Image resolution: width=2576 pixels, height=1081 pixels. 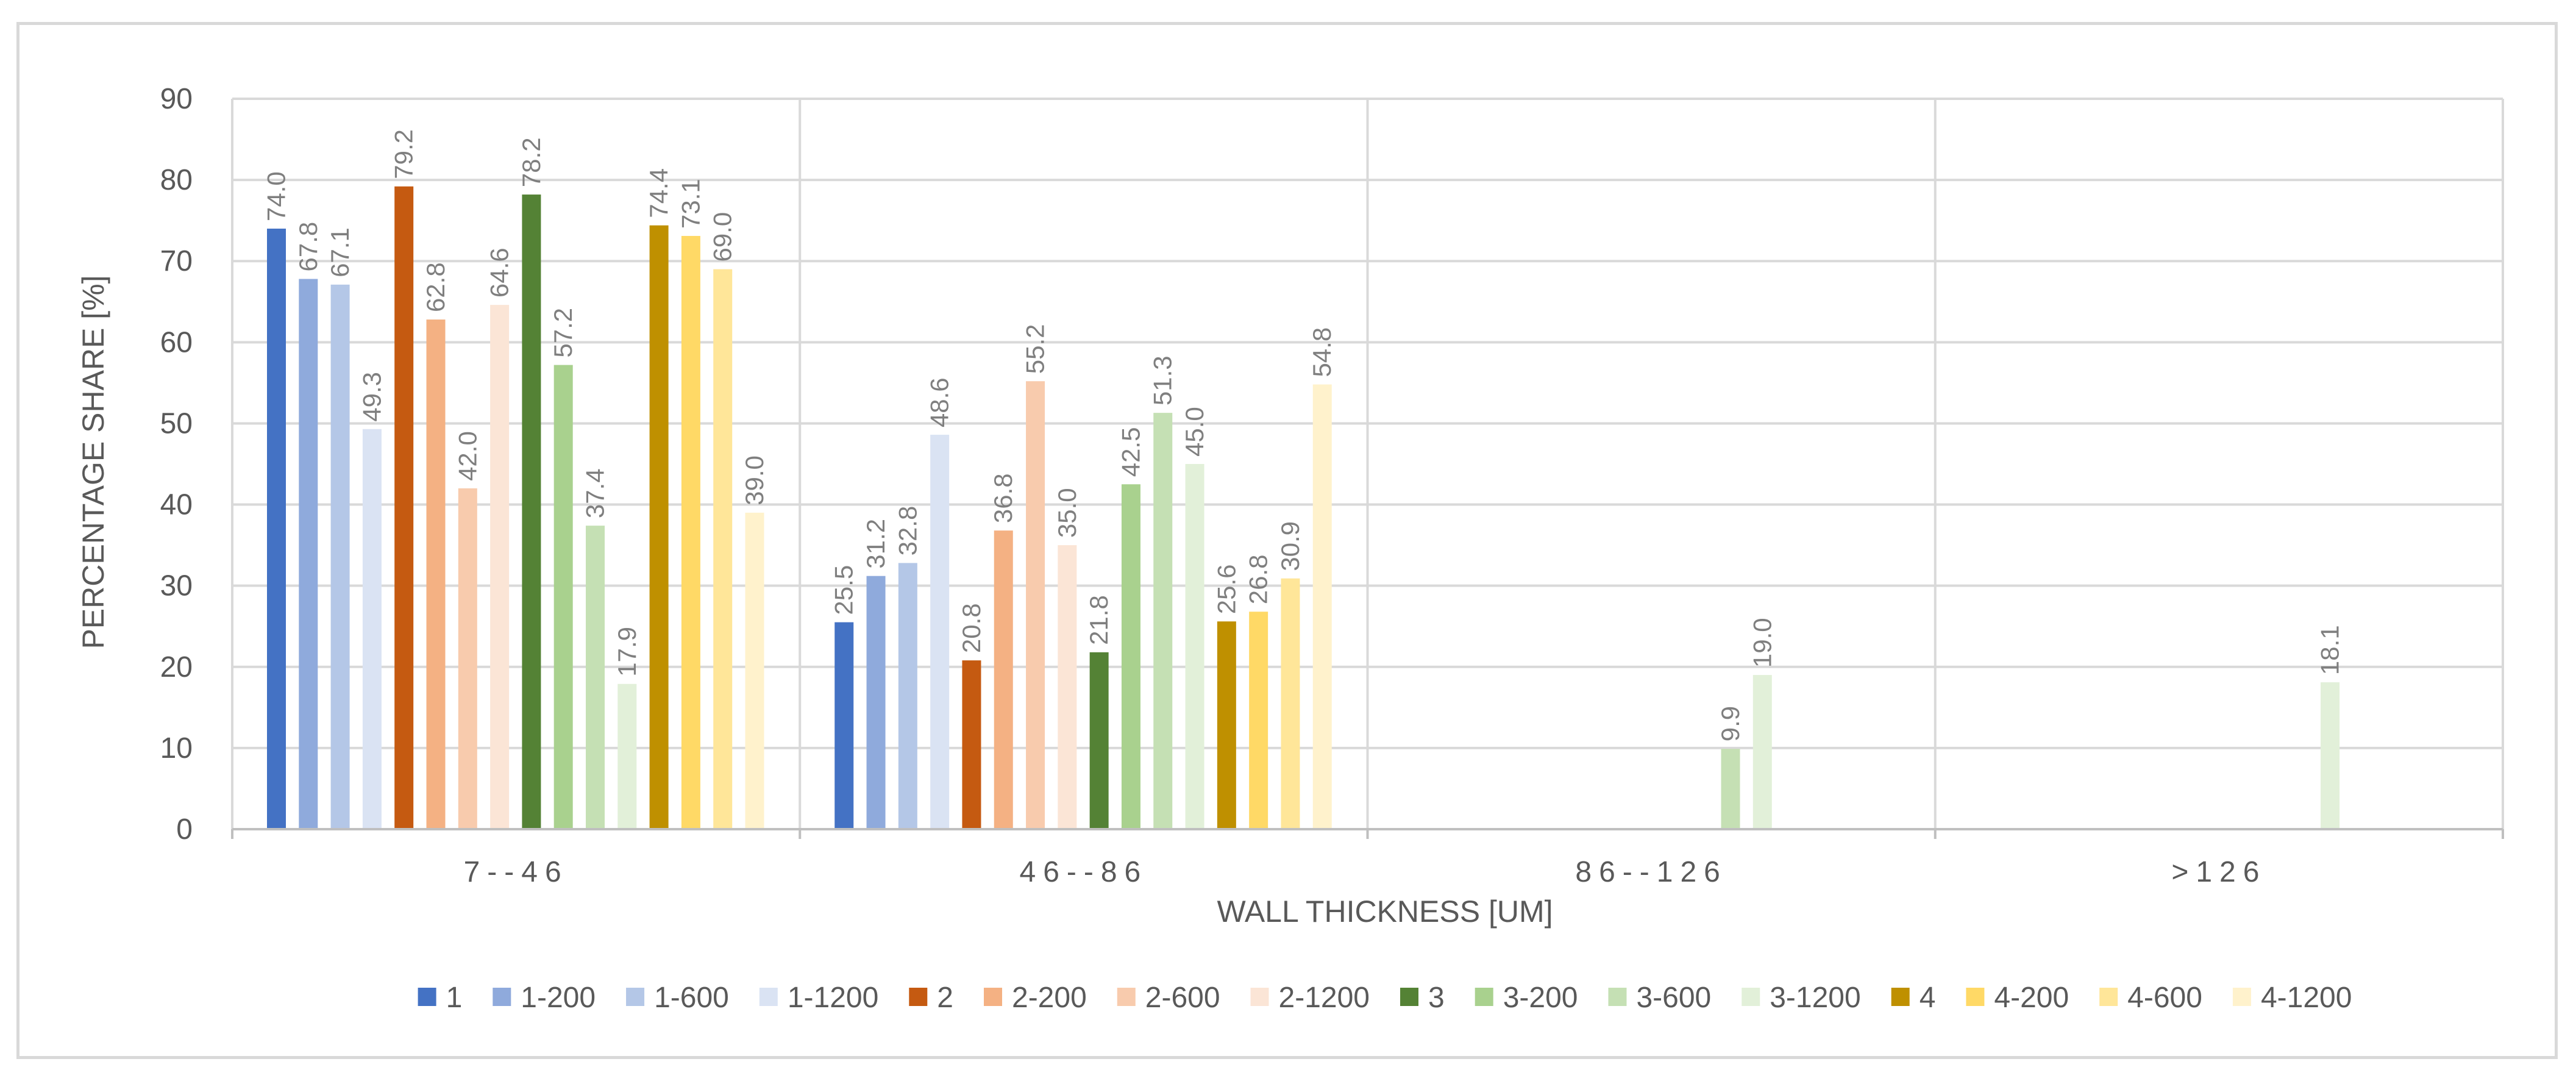 What do you see at coordinates (176, 342) in the screenshot?
I see `y-tick-label: 60` at bounding box center [176, 342].